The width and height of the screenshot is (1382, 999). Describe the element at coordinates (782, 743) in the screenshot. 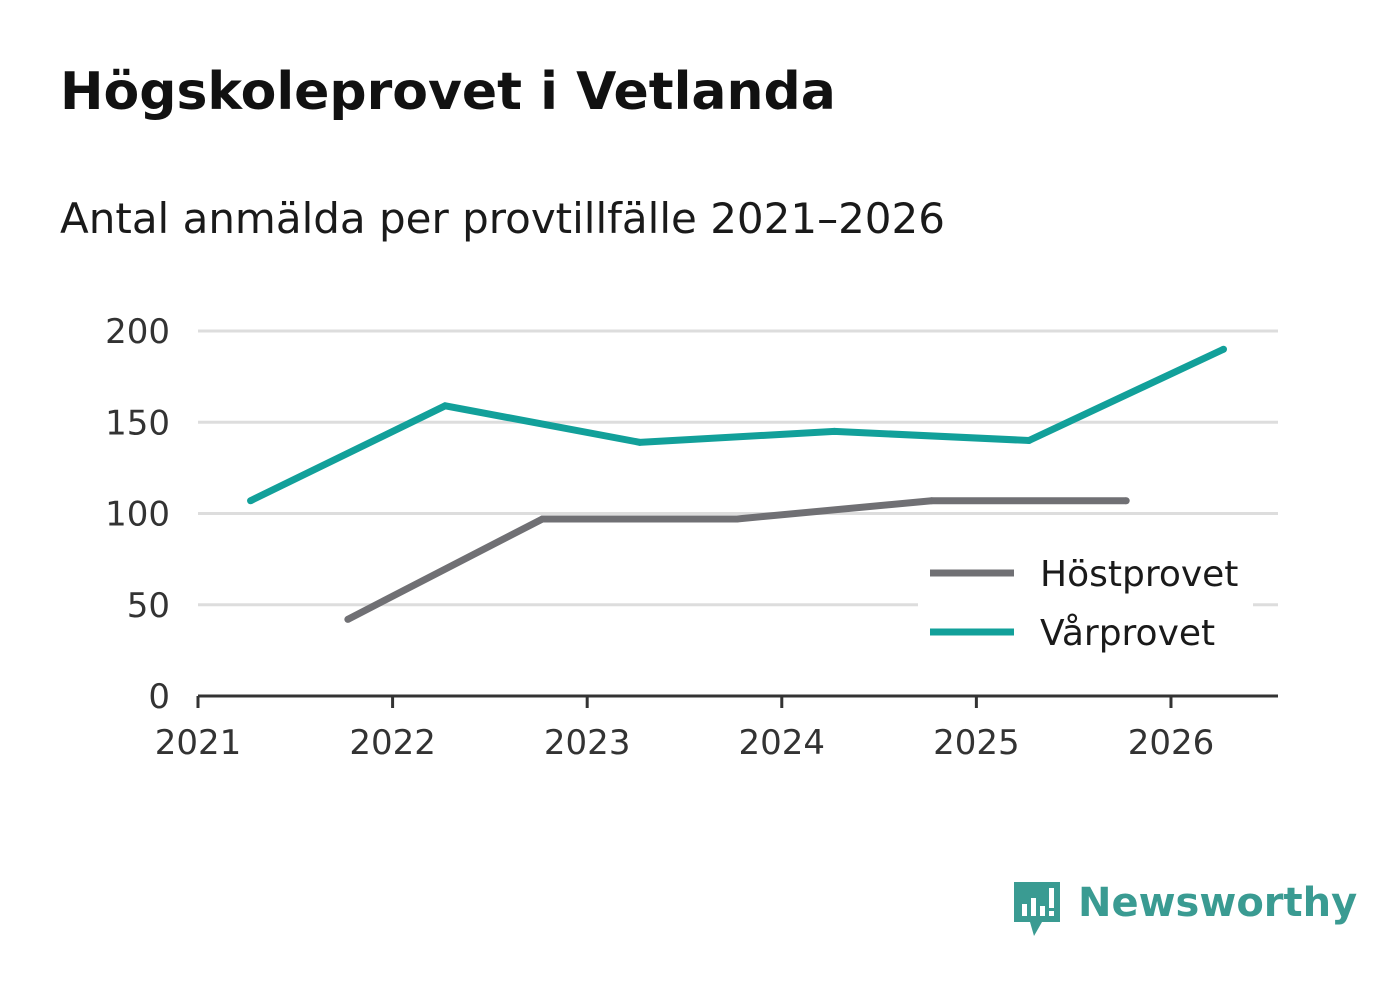

I see `x-tick-label: 2024` at that location.